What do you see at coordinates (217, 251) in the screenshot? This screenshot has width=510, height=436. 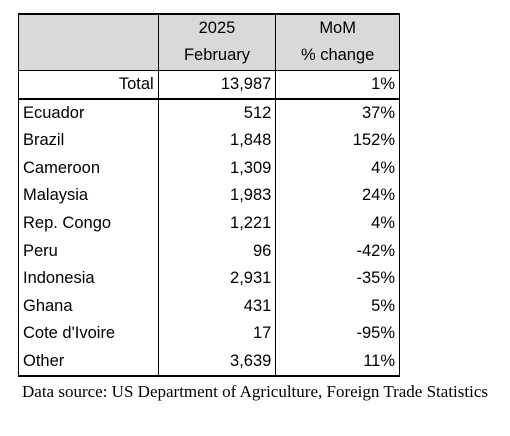 I see `value-cell: 96` at bounding box center [217, 251].